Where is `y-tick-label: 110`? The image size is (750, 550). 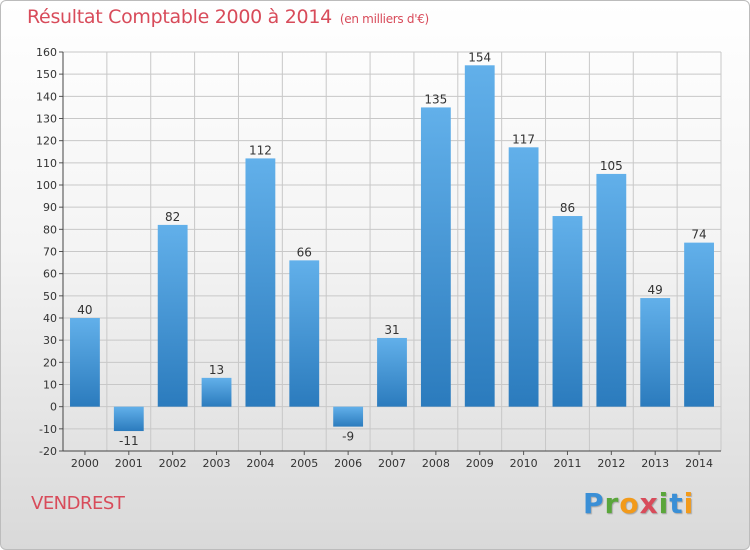 y-tick-label: 110 is located at coordinates (46, 163).